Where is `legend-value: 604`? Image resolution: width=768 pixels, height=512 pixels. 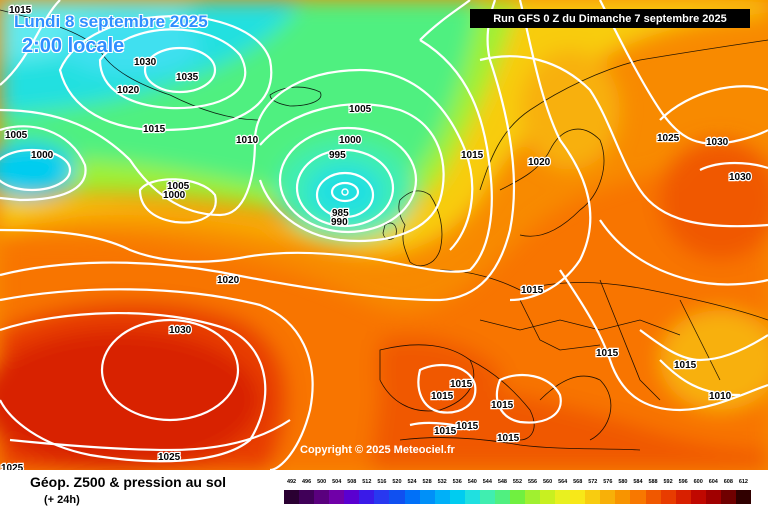
legend-value: 604 is located at coordinates (713, 482).